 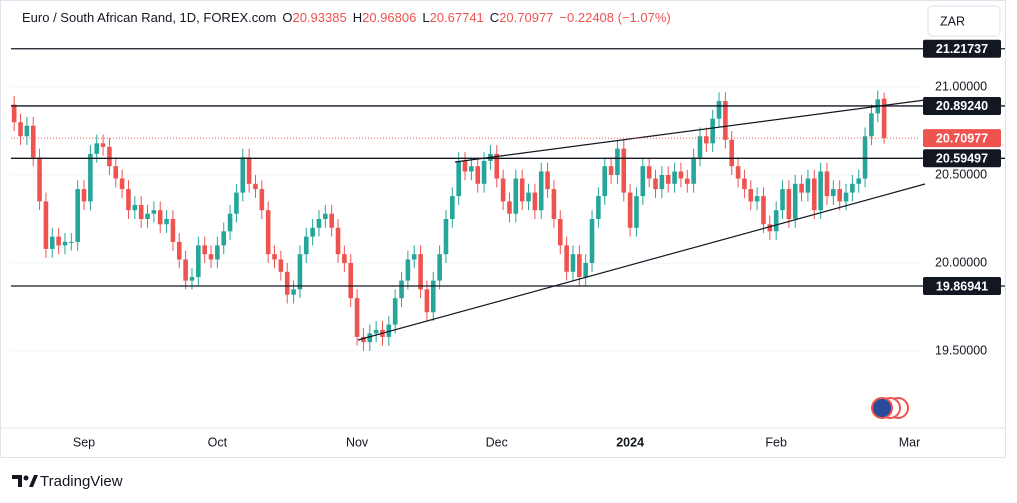 What do you see at coordinates (526, 17) in the screenshot?
I see `ohlc-value: 20.70977` at bounding box center [526, 17].